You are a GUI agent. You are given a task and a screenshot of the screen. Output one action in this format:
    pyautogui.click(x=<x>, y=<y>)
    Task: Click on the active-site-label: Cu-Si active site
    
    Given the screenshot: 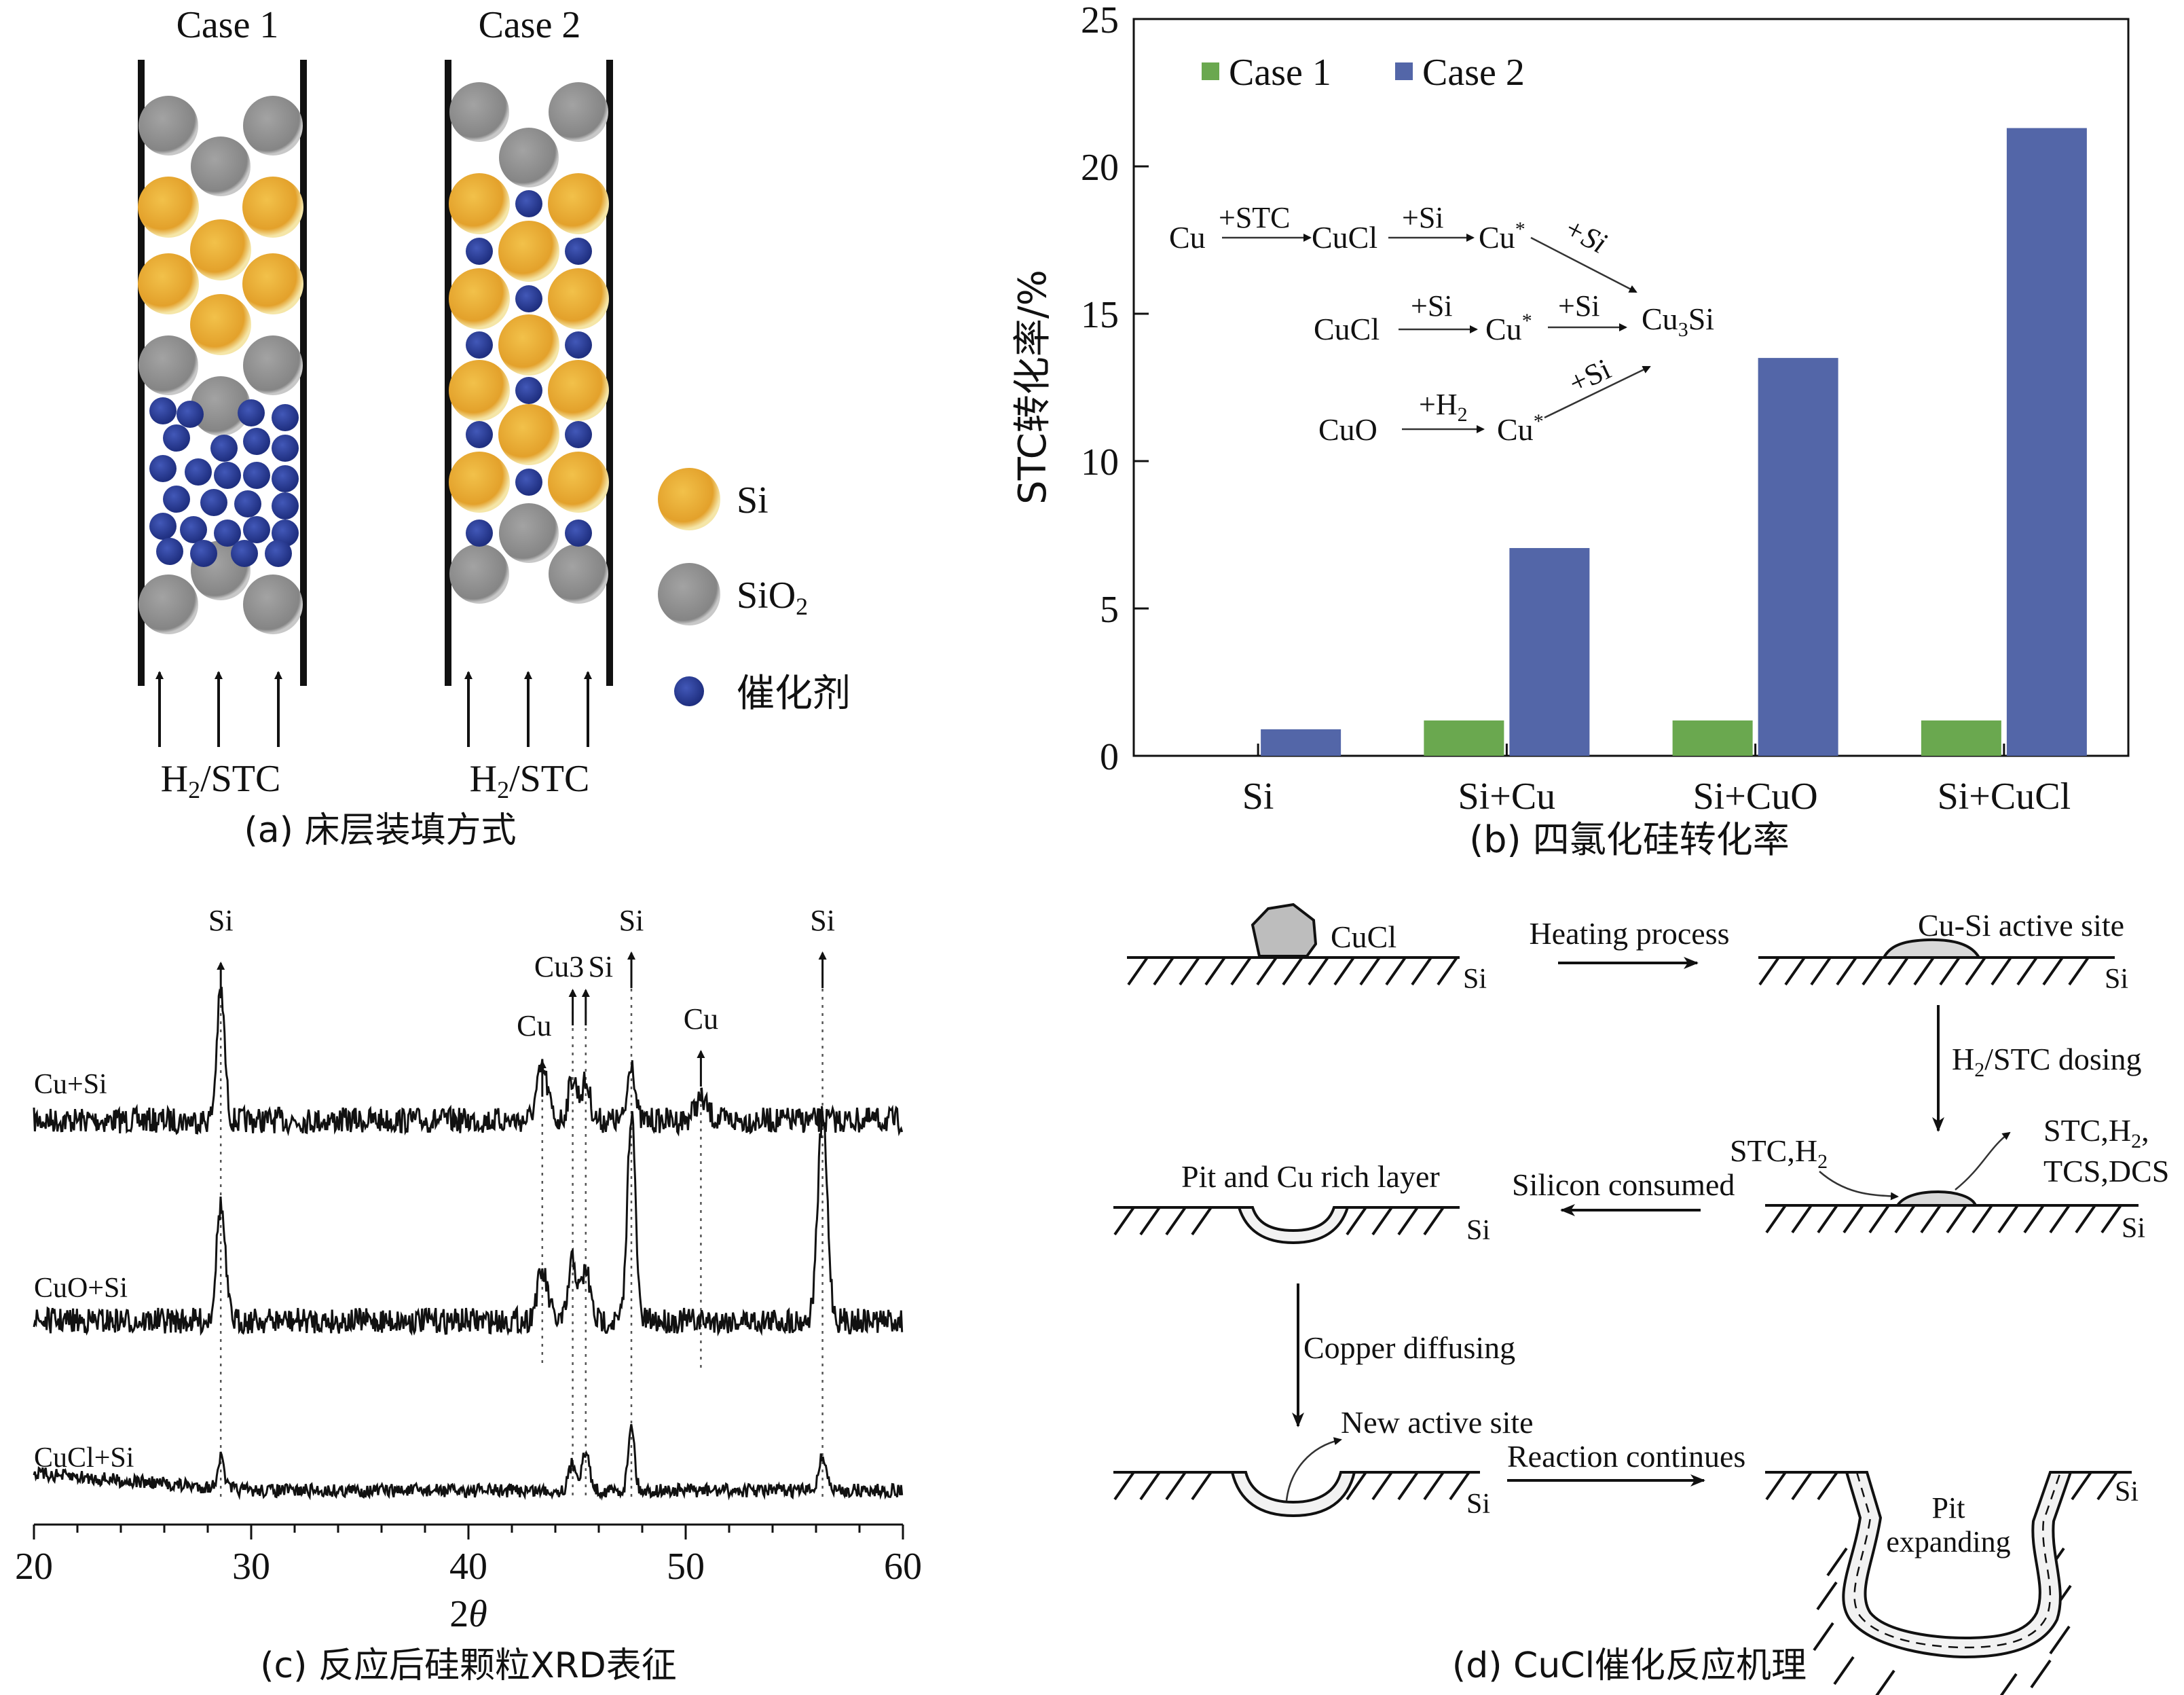 What is the action you would take?
    pyautogui.click(x=2021, y=925)
    